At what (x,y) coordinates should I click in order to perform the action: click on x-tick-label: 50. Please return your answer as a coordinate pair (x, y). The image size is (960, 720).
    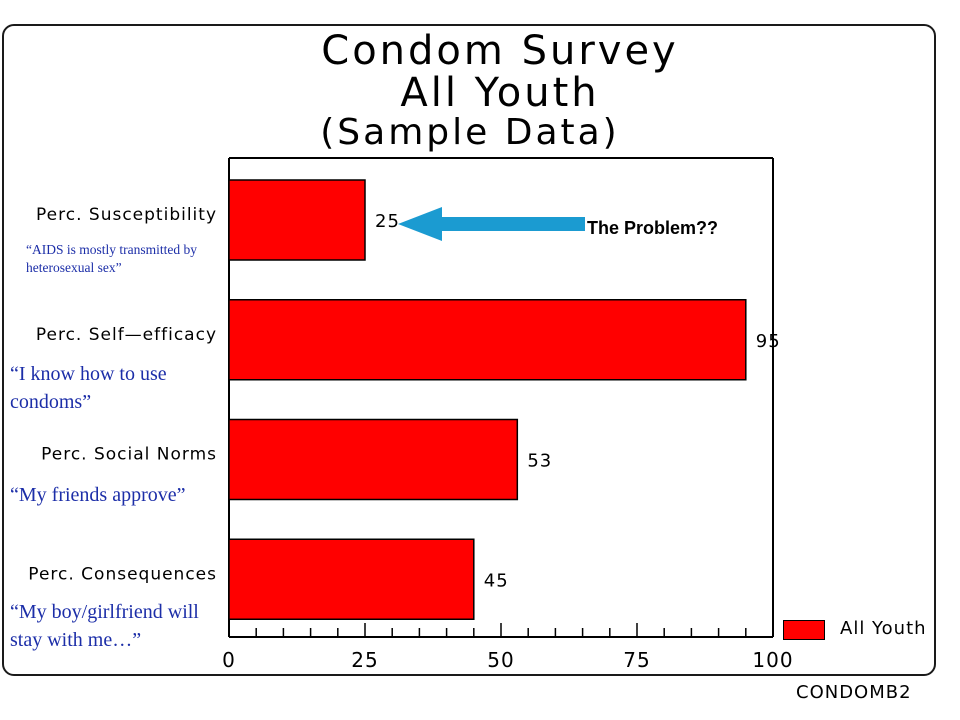
    Looking at the image, I should click on (500, 660).